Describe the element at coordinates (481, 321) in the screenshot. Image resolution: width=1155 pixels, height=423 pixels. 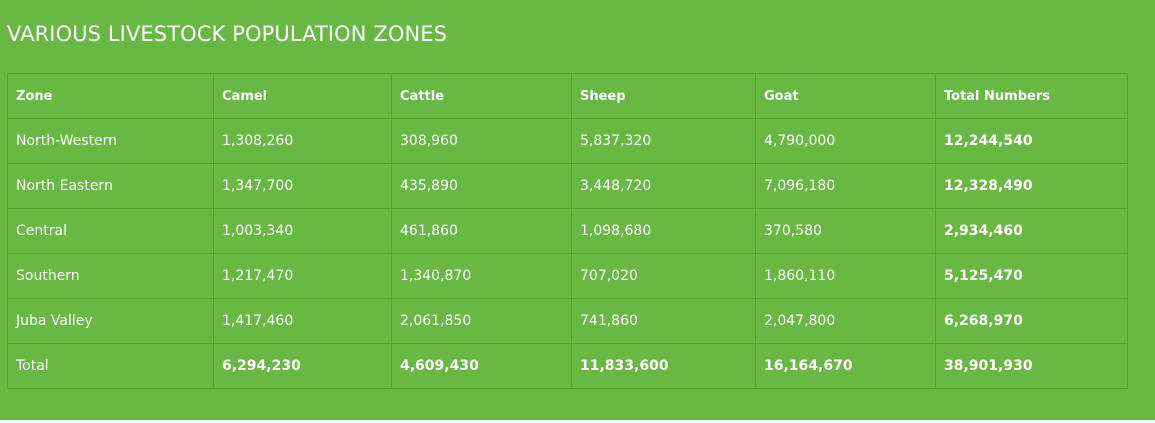
I see `cell-cattle: 2,061,850` at that location.